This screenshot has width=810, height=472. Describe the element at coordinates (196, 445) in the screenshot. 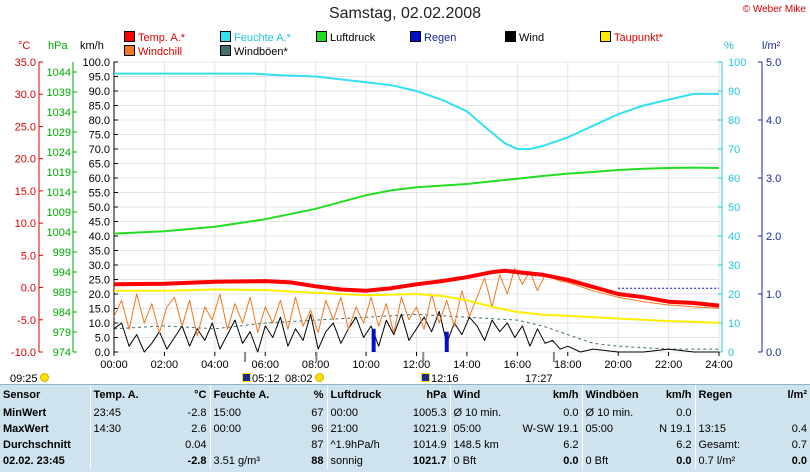

I see `stats-avg-temp-val: 0.04` at that location.